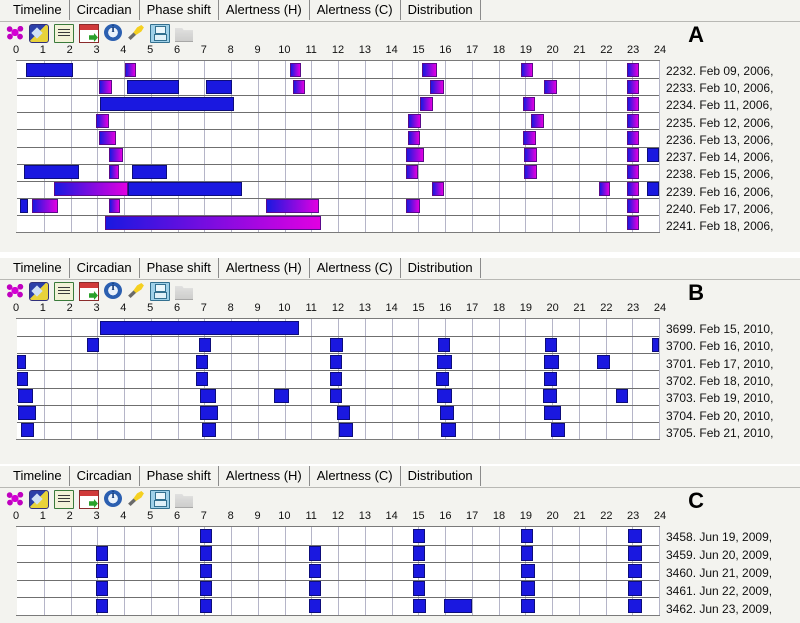 Image resolution: width=800 pixels, height=623 pixels. Describe the element at coordinates (400, 33) in the screenshot. I see `toolbar-a` at that location.